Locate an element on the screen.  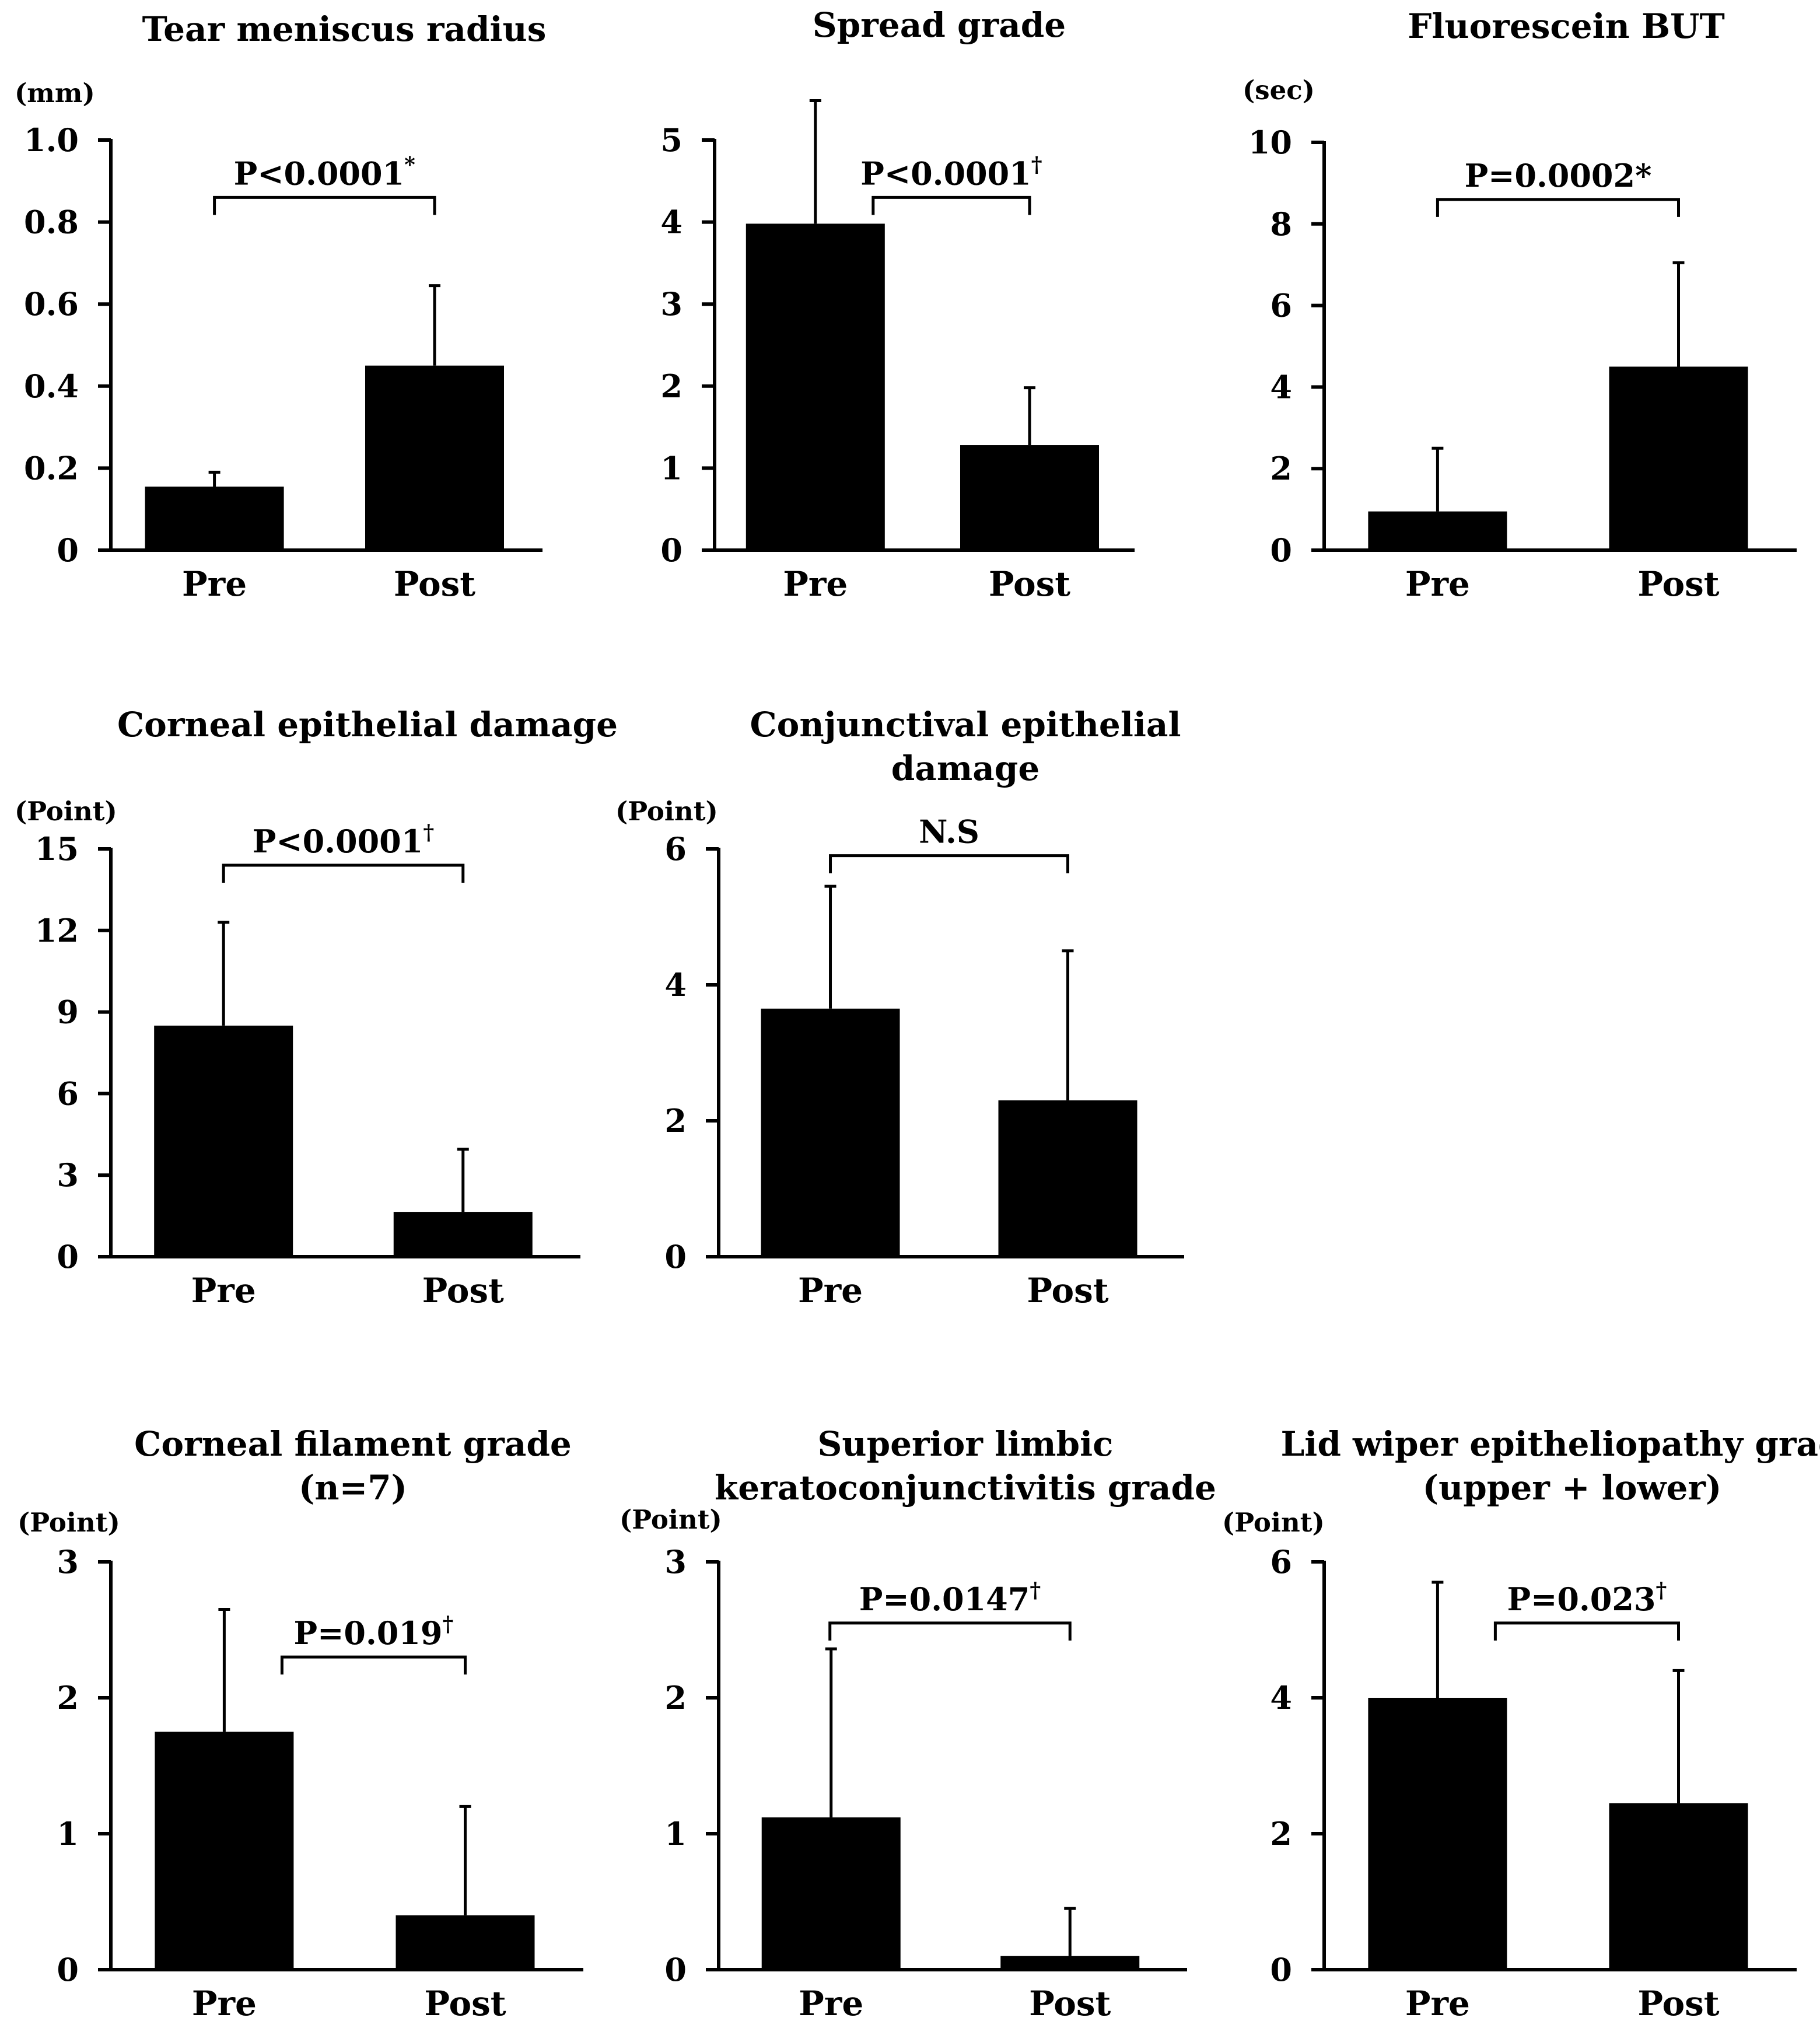
y-tick-label: 10 is located at coordinates (1270, 142).